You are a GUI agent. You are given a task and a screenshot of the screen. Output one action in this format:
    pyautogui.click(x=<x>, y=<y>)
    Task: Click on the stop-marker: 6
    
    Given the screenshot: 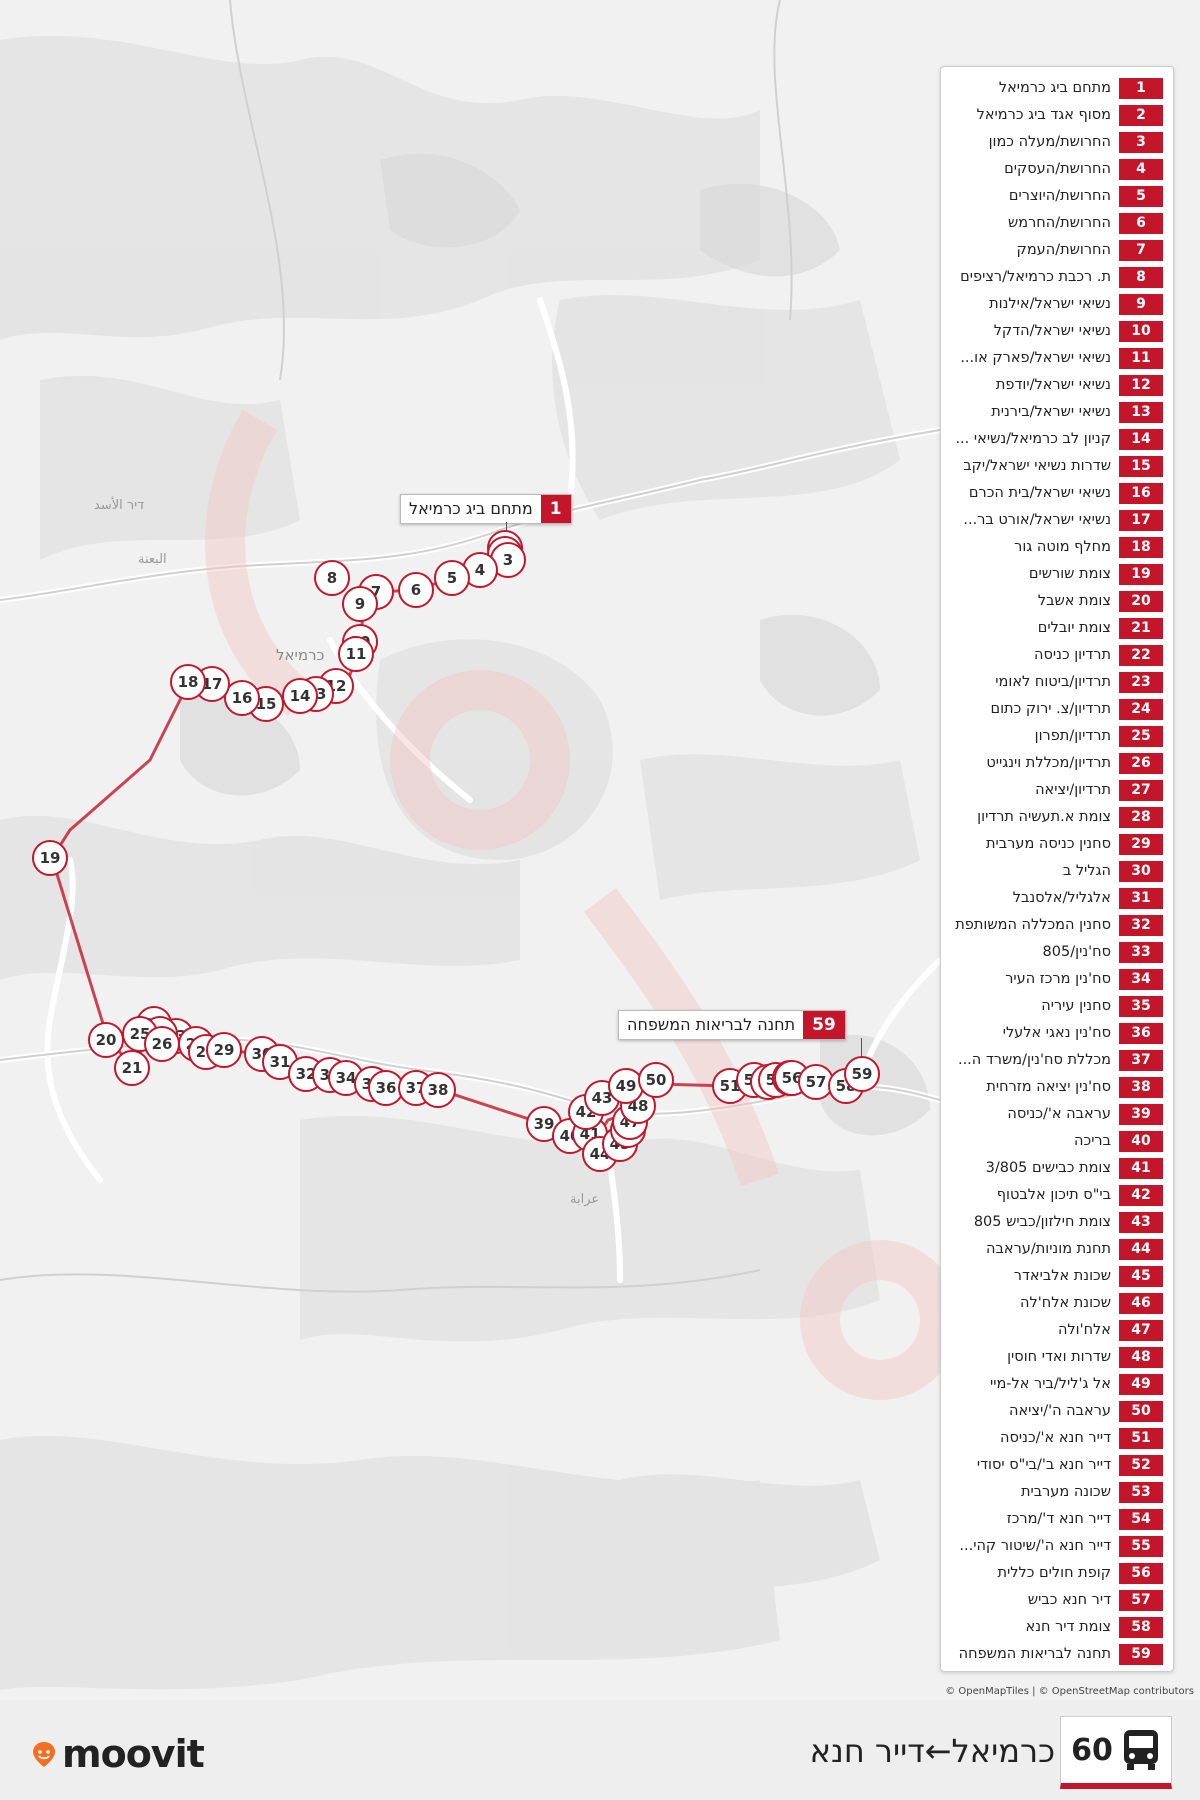 What is the action you would take?
    pyautogui.click(x=416, y=590)
    